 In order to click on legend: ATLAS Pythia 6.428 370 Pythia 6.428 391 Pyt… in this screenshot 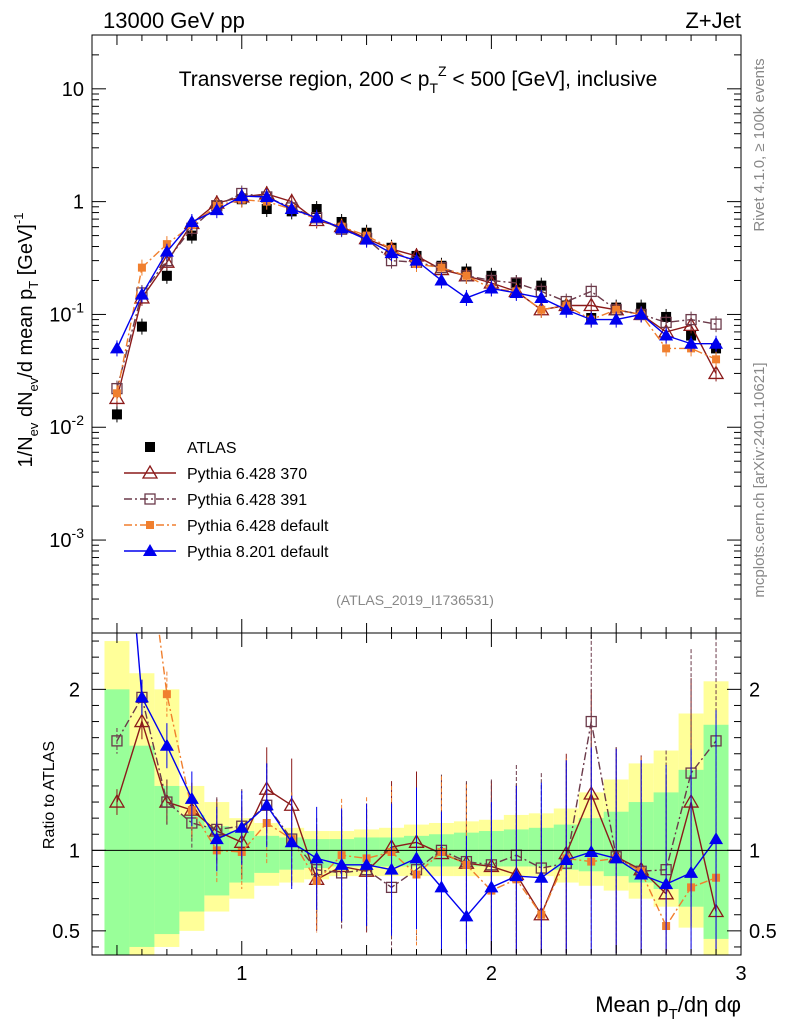, I will do `click(226, 500)`.